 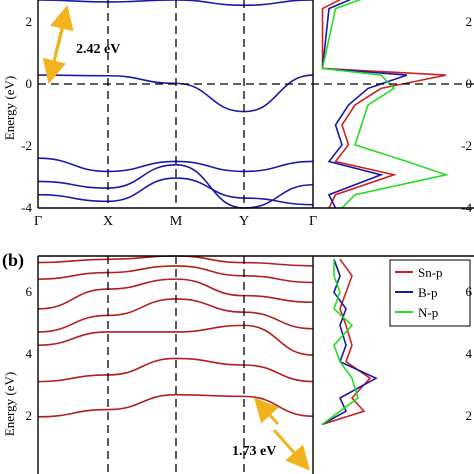 I want to click on legend-label-b-p: B-p, so click(x=428, y=292).